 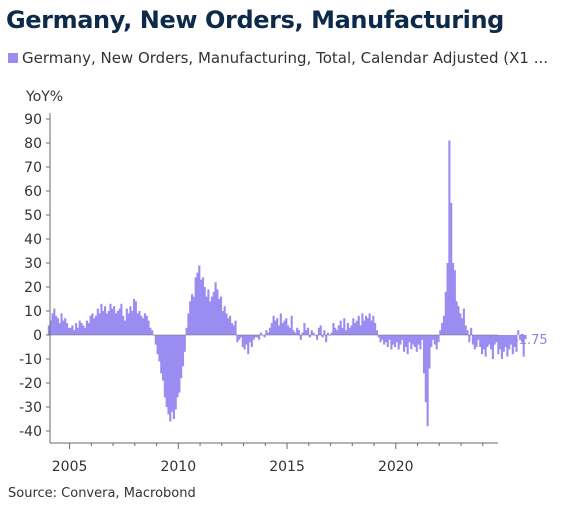 What do you see at coordinates (33, 216) in the screenshot?
I see `y-tick-label: 50` at bounding box center [33, 216].